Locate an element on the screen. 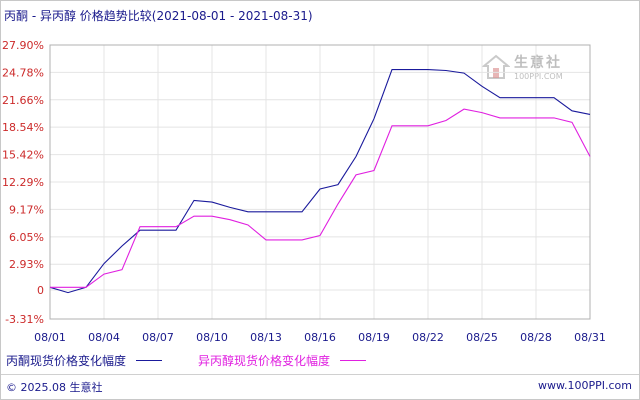 The image size is (640, 400). x-tick-label: 08/25 is located at coordinates (482, 337).